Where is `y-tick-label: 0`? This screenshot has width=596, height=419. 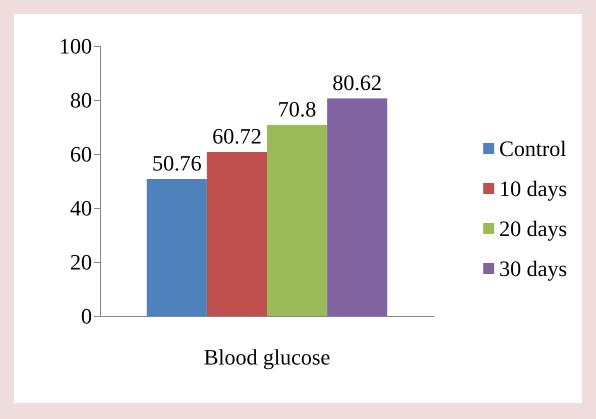 y-tick-label: 0 is located at coordinates (86, 316).